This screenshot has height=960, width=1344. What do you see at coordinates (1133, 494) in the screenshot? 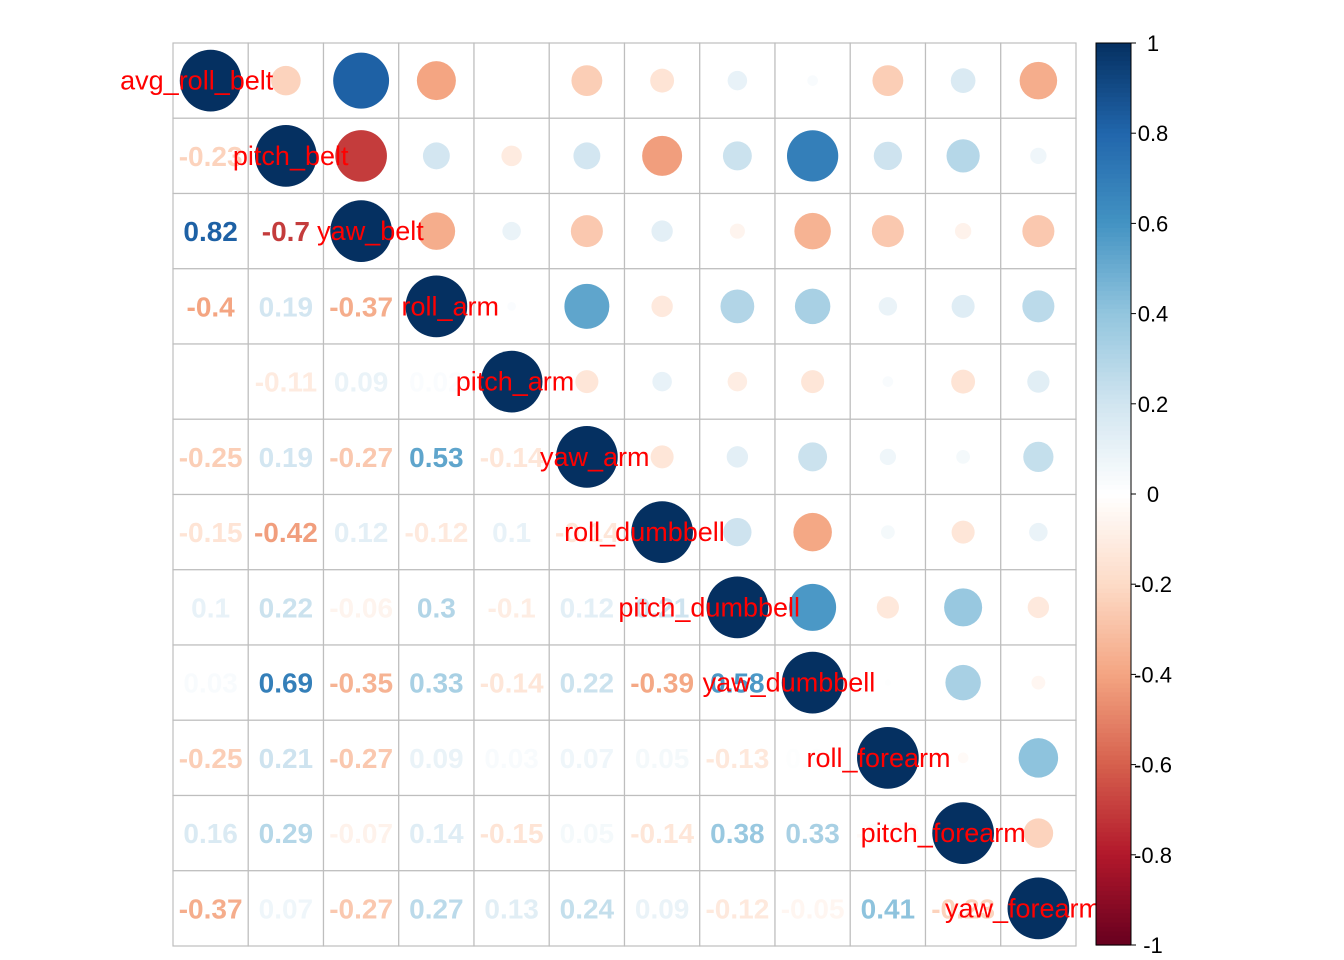
I see `colorbar-legend: 1 0.8 0.6 0.4 0.2 0 -0.2 -0.4 -0.6 -0.8 -1` at bounding box center [1133, 494].